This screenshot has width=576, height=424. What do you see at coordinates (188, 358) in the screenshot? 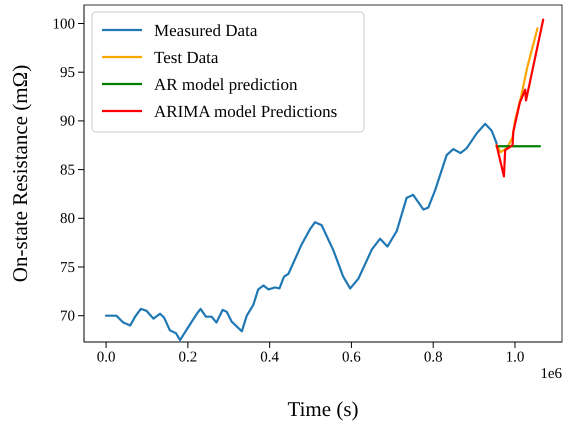
I see `x-tick-label: 0.2` at bounding box center [188, 358].